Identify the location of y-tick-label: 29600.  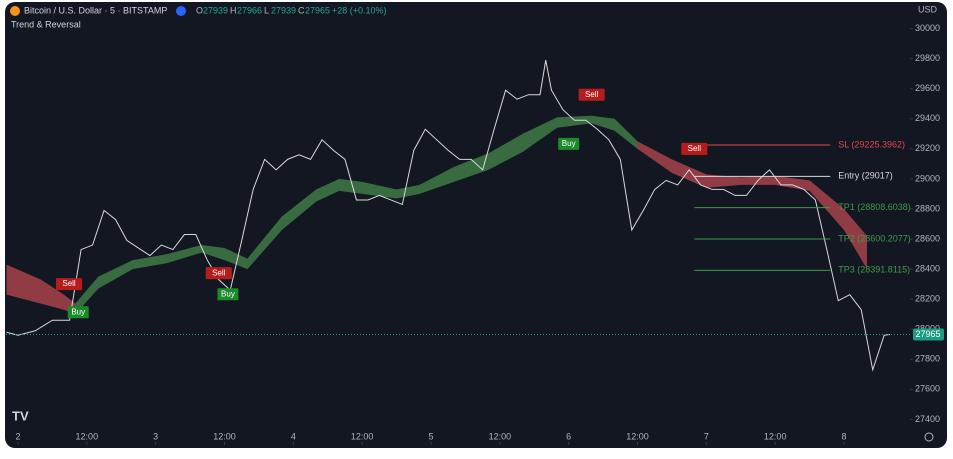
(927, 88).